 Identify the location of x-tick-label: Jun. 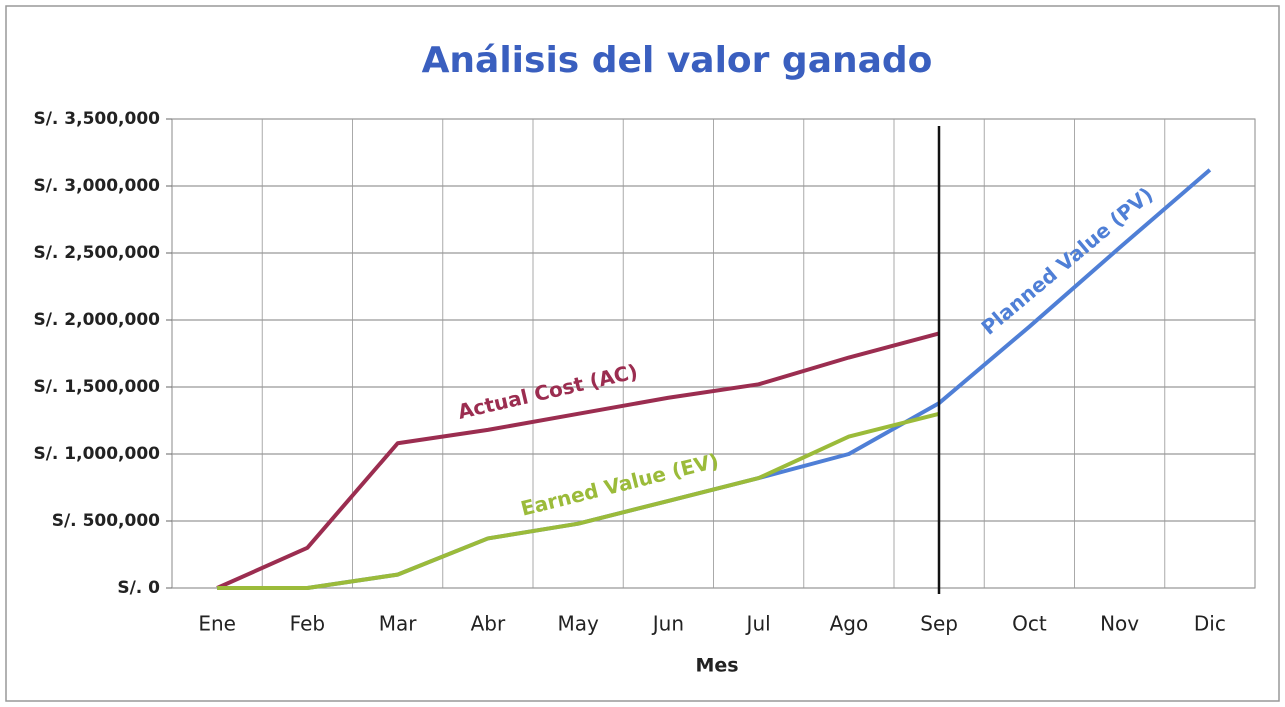
(667, 624).